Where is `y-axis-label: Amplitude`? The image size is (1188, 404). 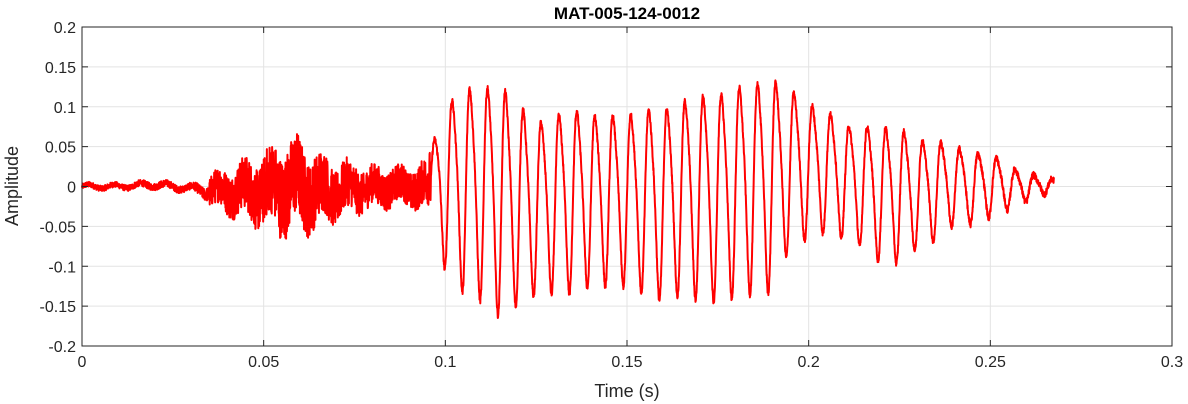
y-axis-label: Amplitude is located at coordinates (12, 186).